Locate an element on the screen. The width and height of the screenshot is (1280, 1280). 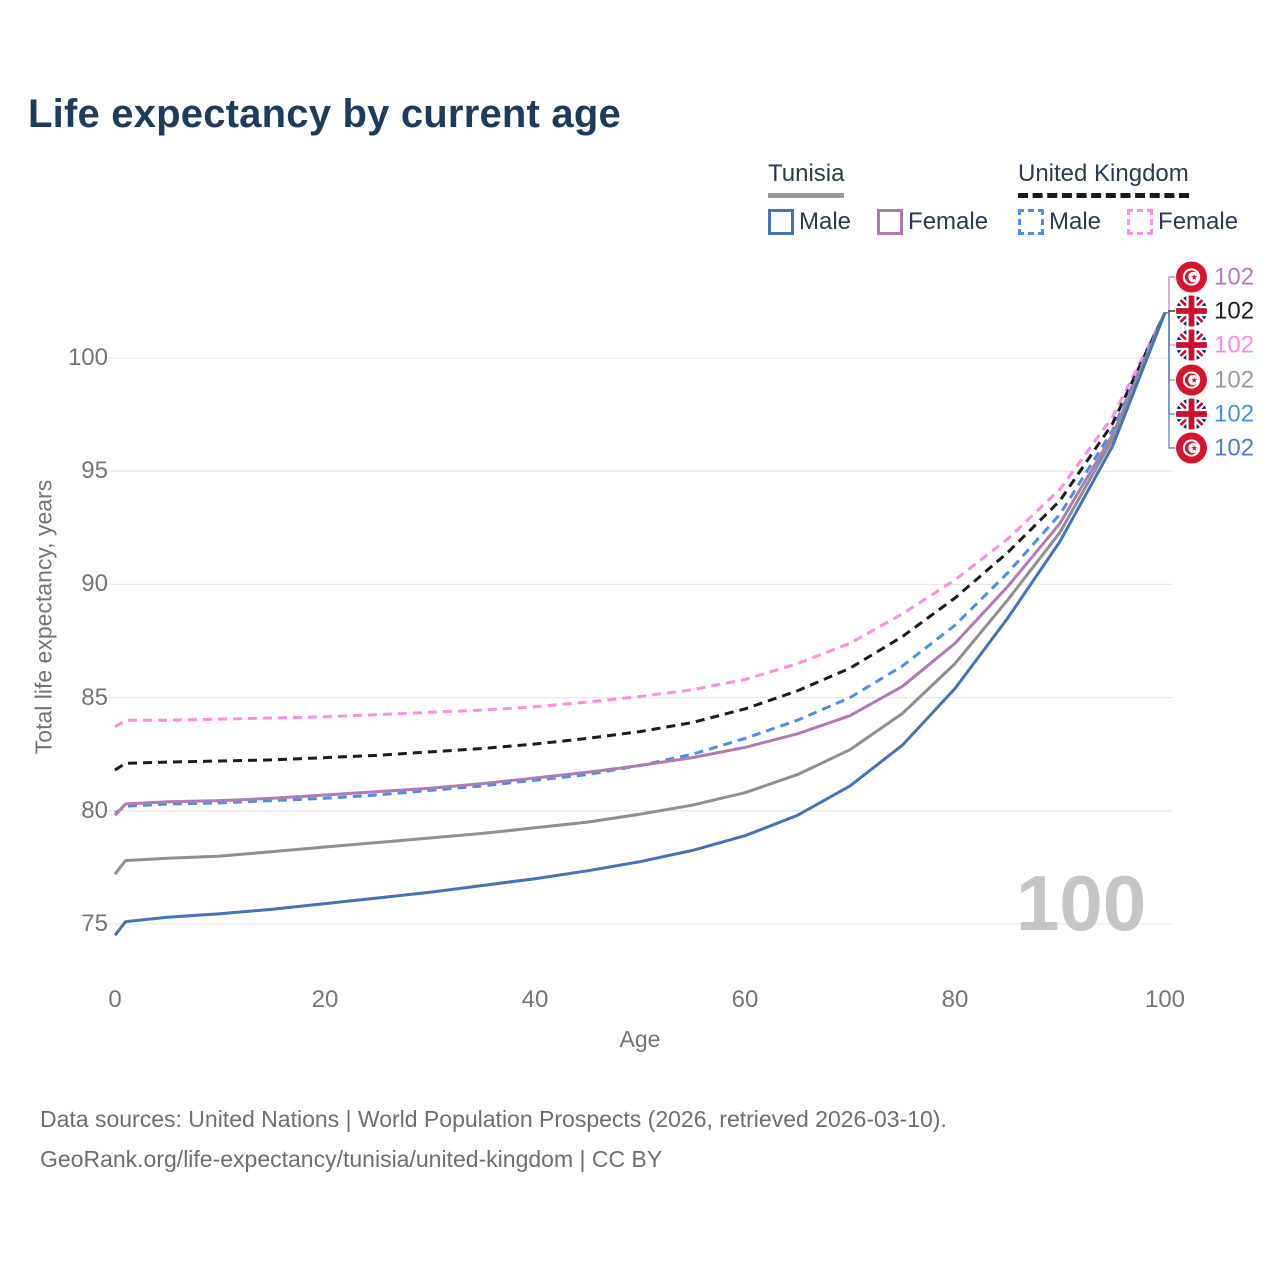
legend-tunisia-header: Tunisia is located at coordinates (806, 179).